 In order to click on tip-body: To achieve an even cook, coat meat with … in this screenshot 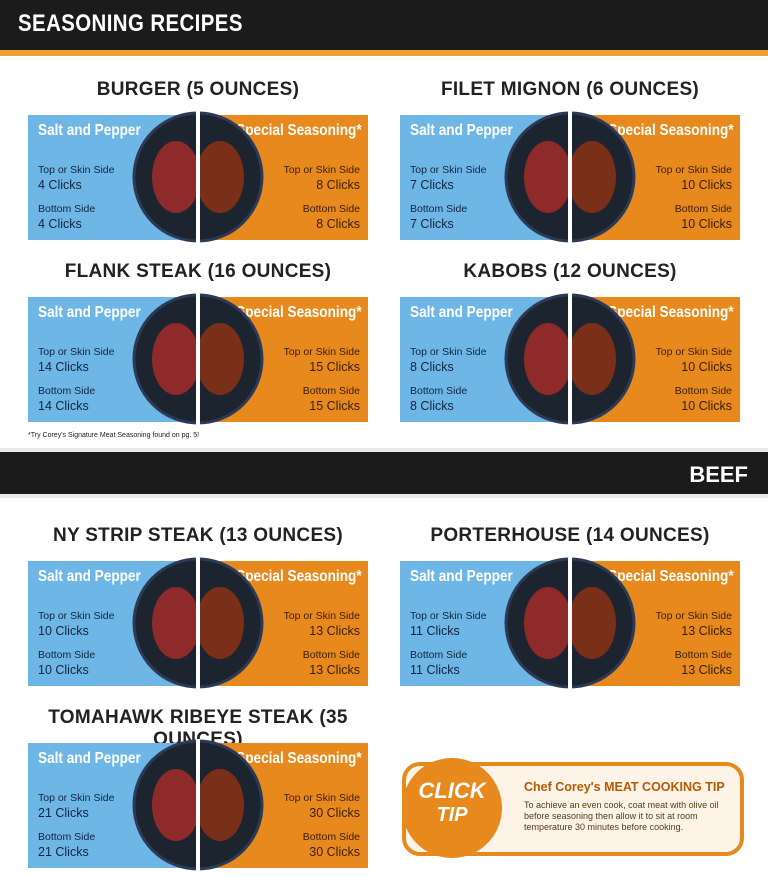, I will do `click(621, 816)`.